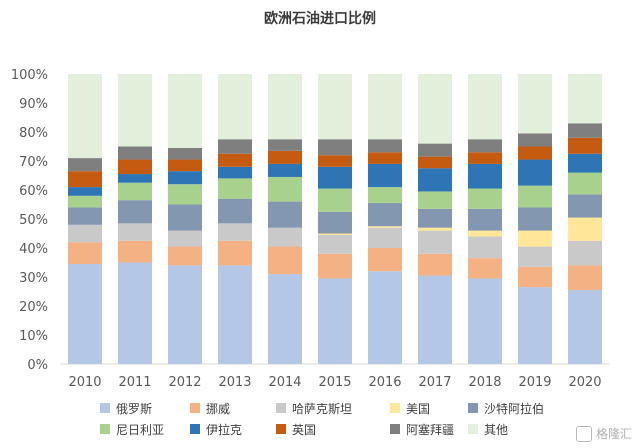 The height and width of the screenshot is (448, 640). What do you see at coordinates (218, 409) in the screenshot?
I see `legend-label: 挪威` at bounding box center [218, 409].